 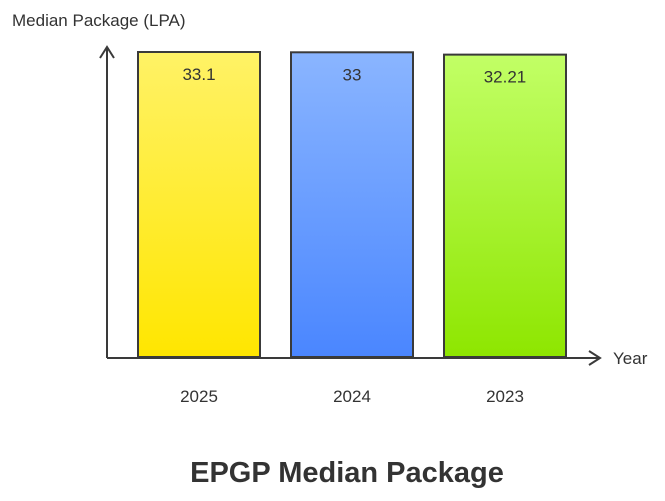 I want to click on x-tick-labels: 2025 2024 2023, so click(x=352, y=396).